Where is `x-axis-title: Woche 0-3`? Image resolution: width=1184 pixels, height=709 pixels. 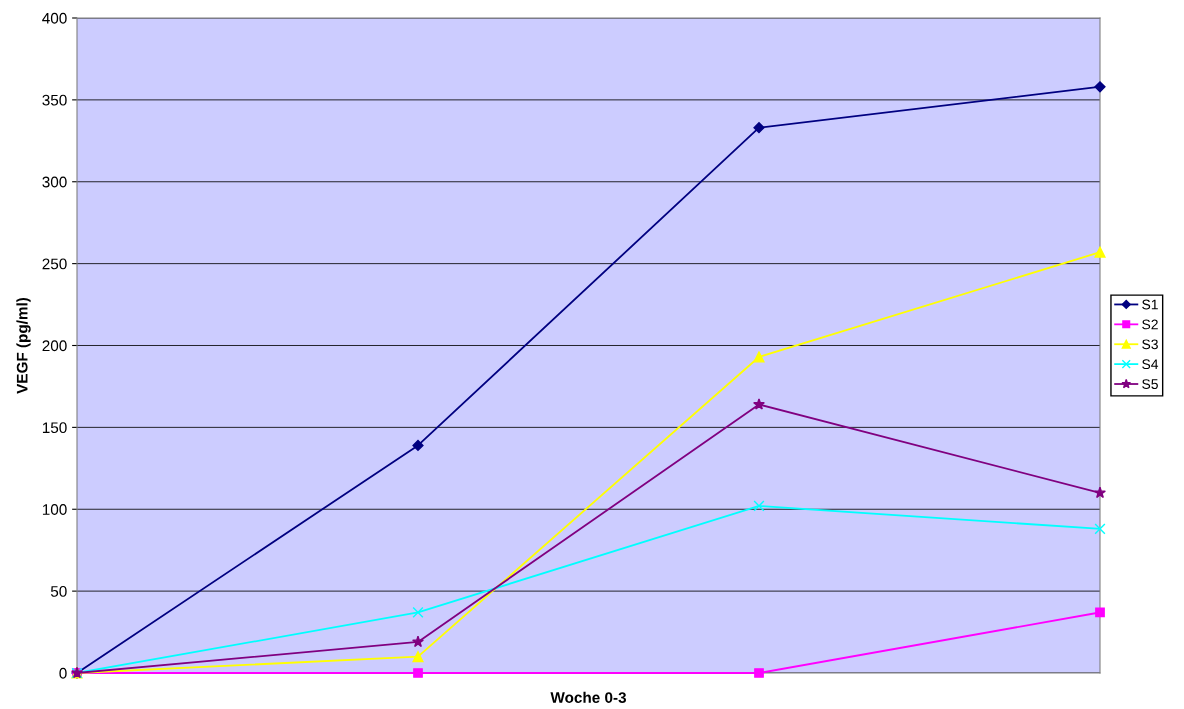 x-axis-title: Woche 0-3 is located at coordinates (588, 697).